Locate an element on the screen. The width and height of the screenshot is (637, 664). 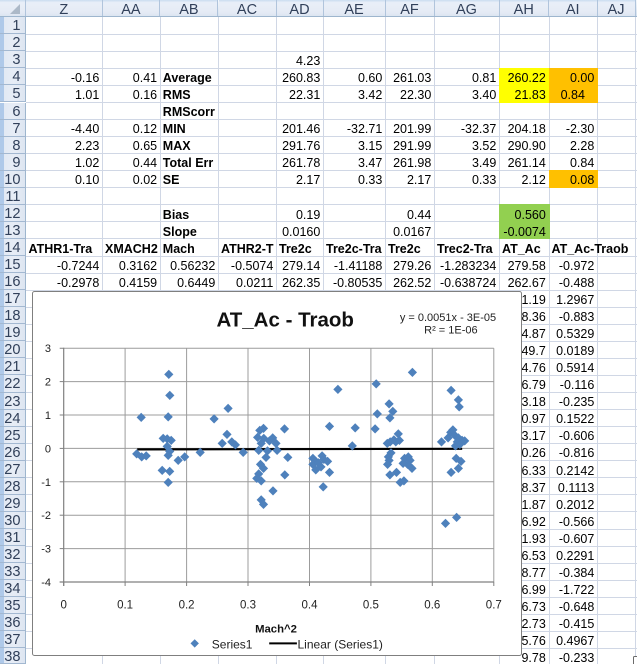
svg-text: 0.6 is located at coordinates (432, 605).